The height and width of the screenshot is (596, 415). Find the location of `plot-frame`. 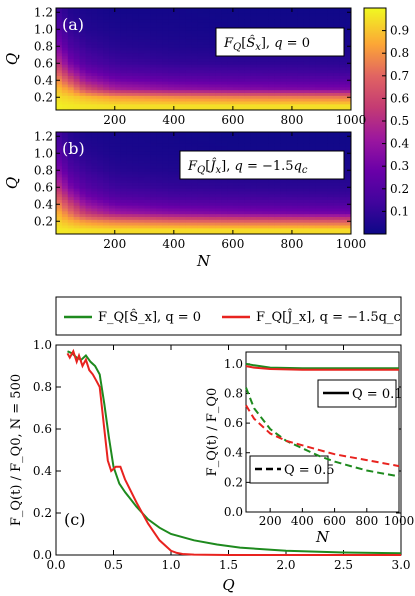

plot-frame is located at coordinates (203, 183).